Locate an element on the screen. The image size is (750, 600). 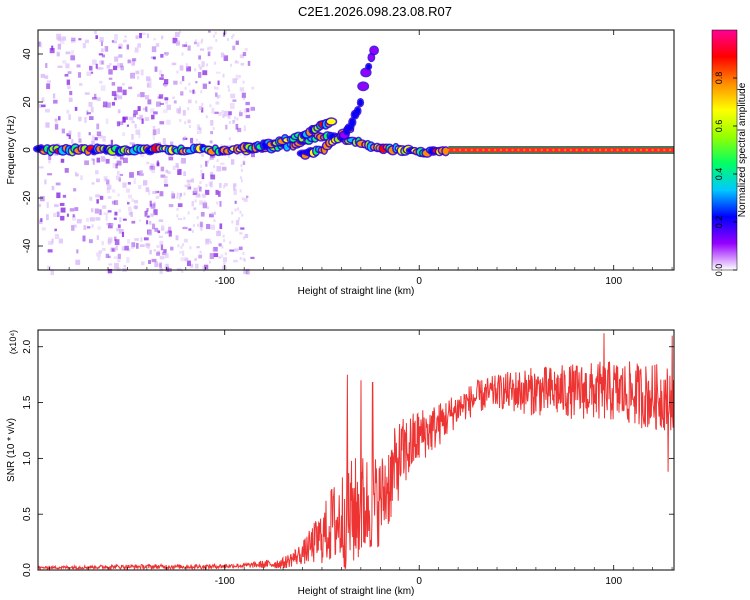
trace-blob is located at coordinates (331, 121).